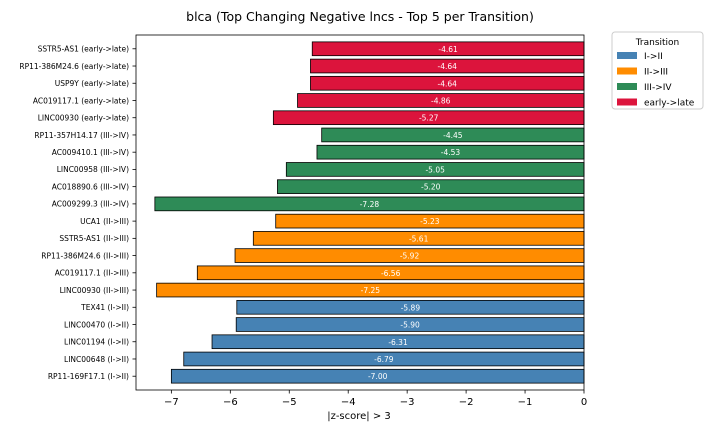  I want to click on y-tick-label: LINC00930 (II->III), so click(94, 290).